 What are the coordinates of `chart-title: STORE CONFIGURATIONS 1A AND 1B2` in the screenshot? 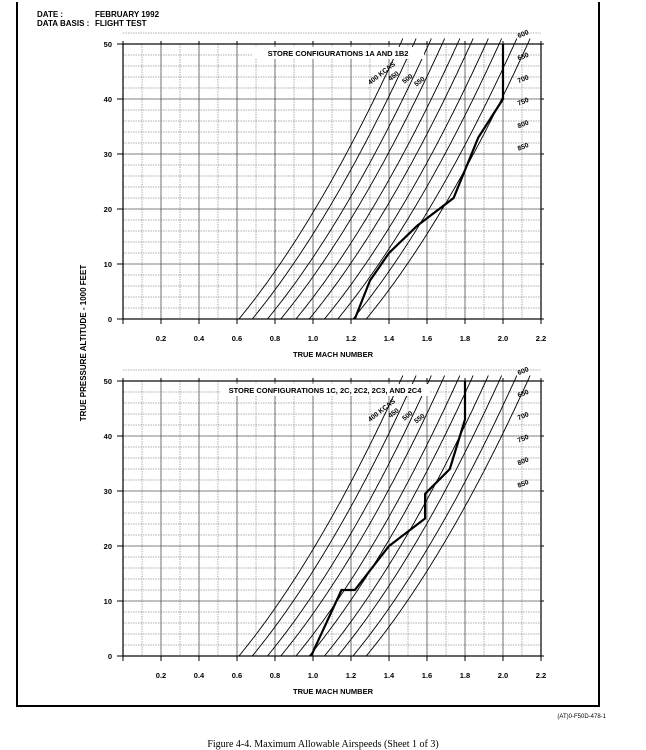 It's located at (338, 53).